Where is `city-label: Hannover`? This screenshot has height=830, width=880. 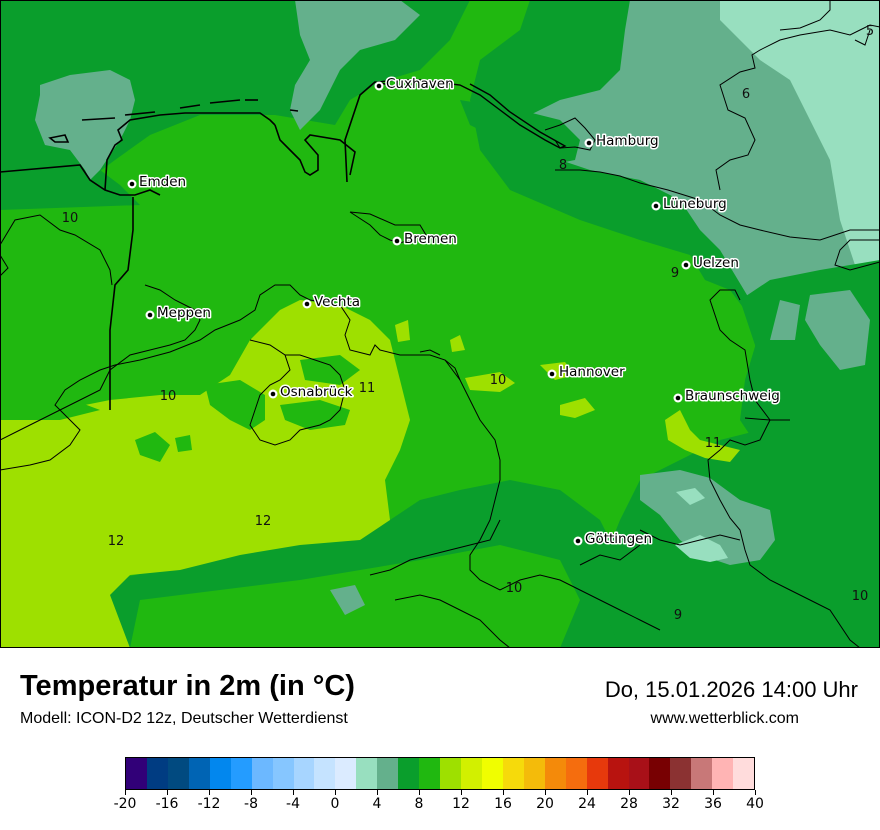 city-label: Hannover is located at coordinates (592, 372).